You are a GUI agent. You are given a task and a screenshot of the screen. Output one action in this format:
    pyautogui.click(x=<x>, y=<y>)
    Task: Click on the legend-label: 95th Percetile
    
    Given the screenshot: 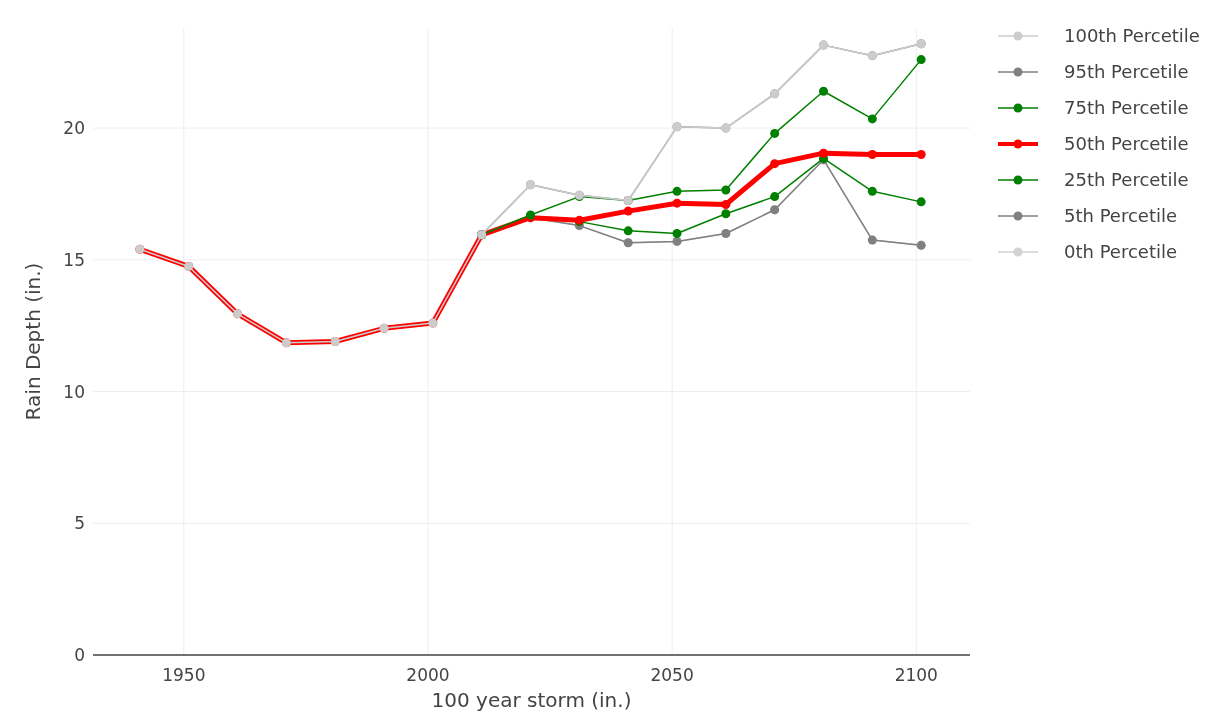 What is the action you would take?
    pyautogui.click(x=1126, y=72)
    